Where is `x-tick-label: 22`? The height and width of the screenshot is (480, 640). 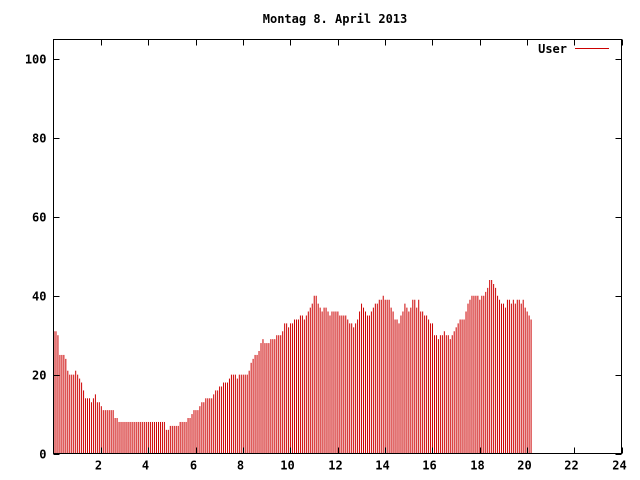
x-tick-label: 22 is located at coordinates (571, 466).